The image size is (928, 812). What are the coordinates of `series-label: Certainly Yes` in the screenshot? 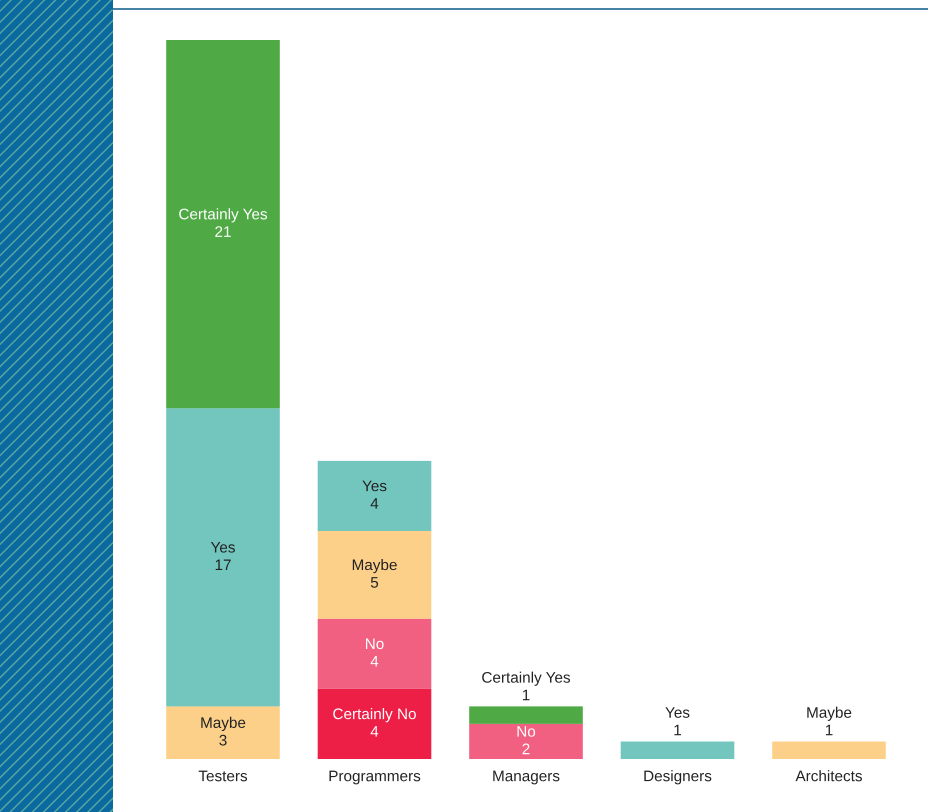 It's located at (223, 215).